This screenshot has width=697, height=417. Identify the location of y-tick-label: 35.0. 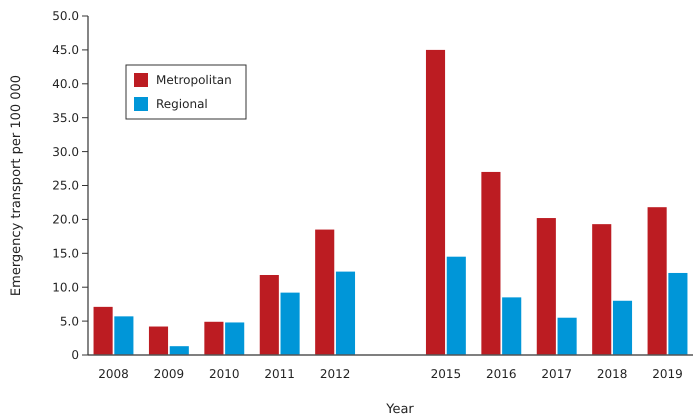
(65, 117).